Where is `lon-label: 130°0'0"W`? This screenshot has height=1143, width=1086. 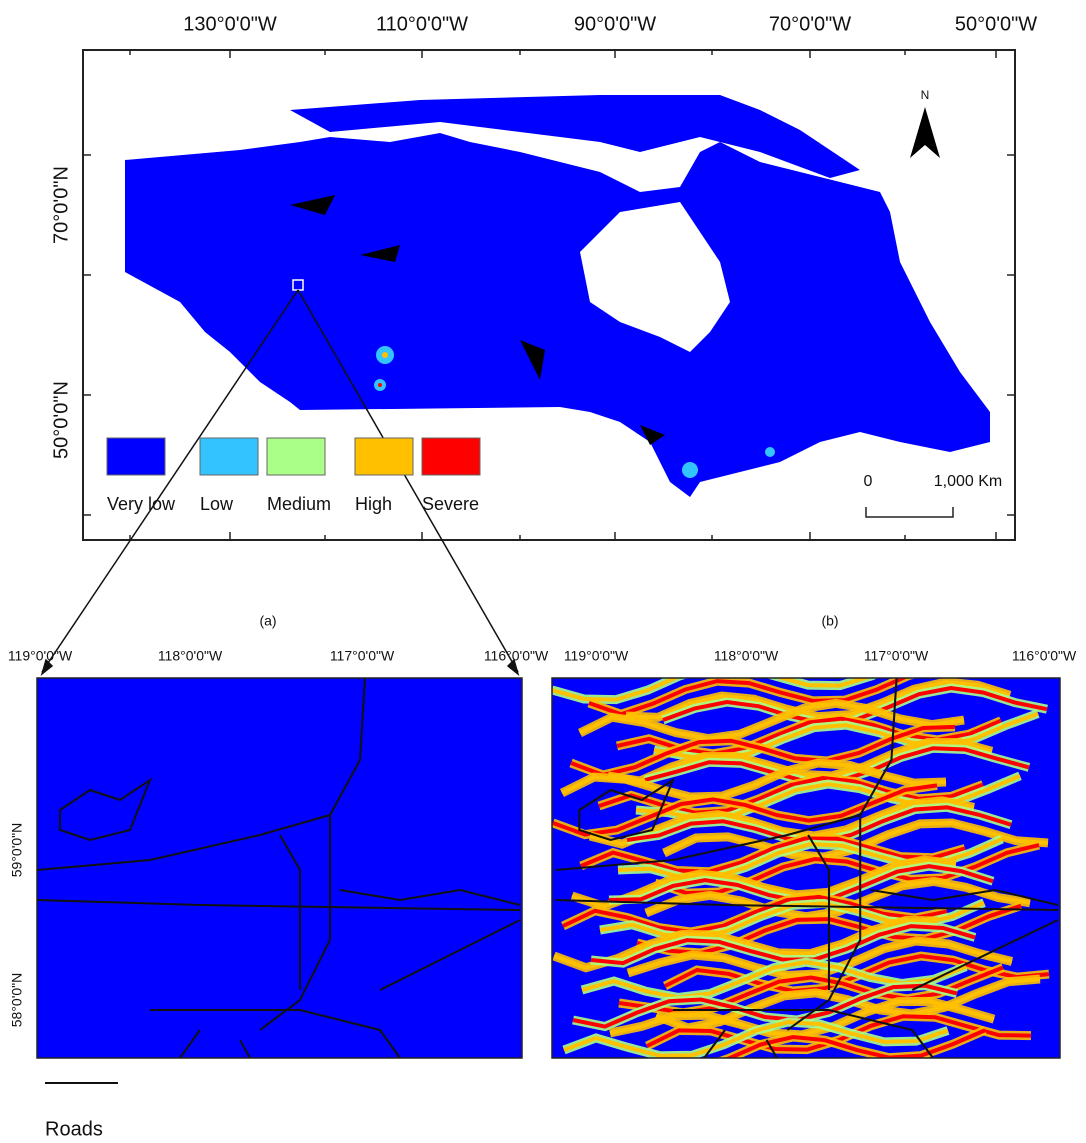
lon-label: 130°0'0"W is located at coordinates (230, 24).